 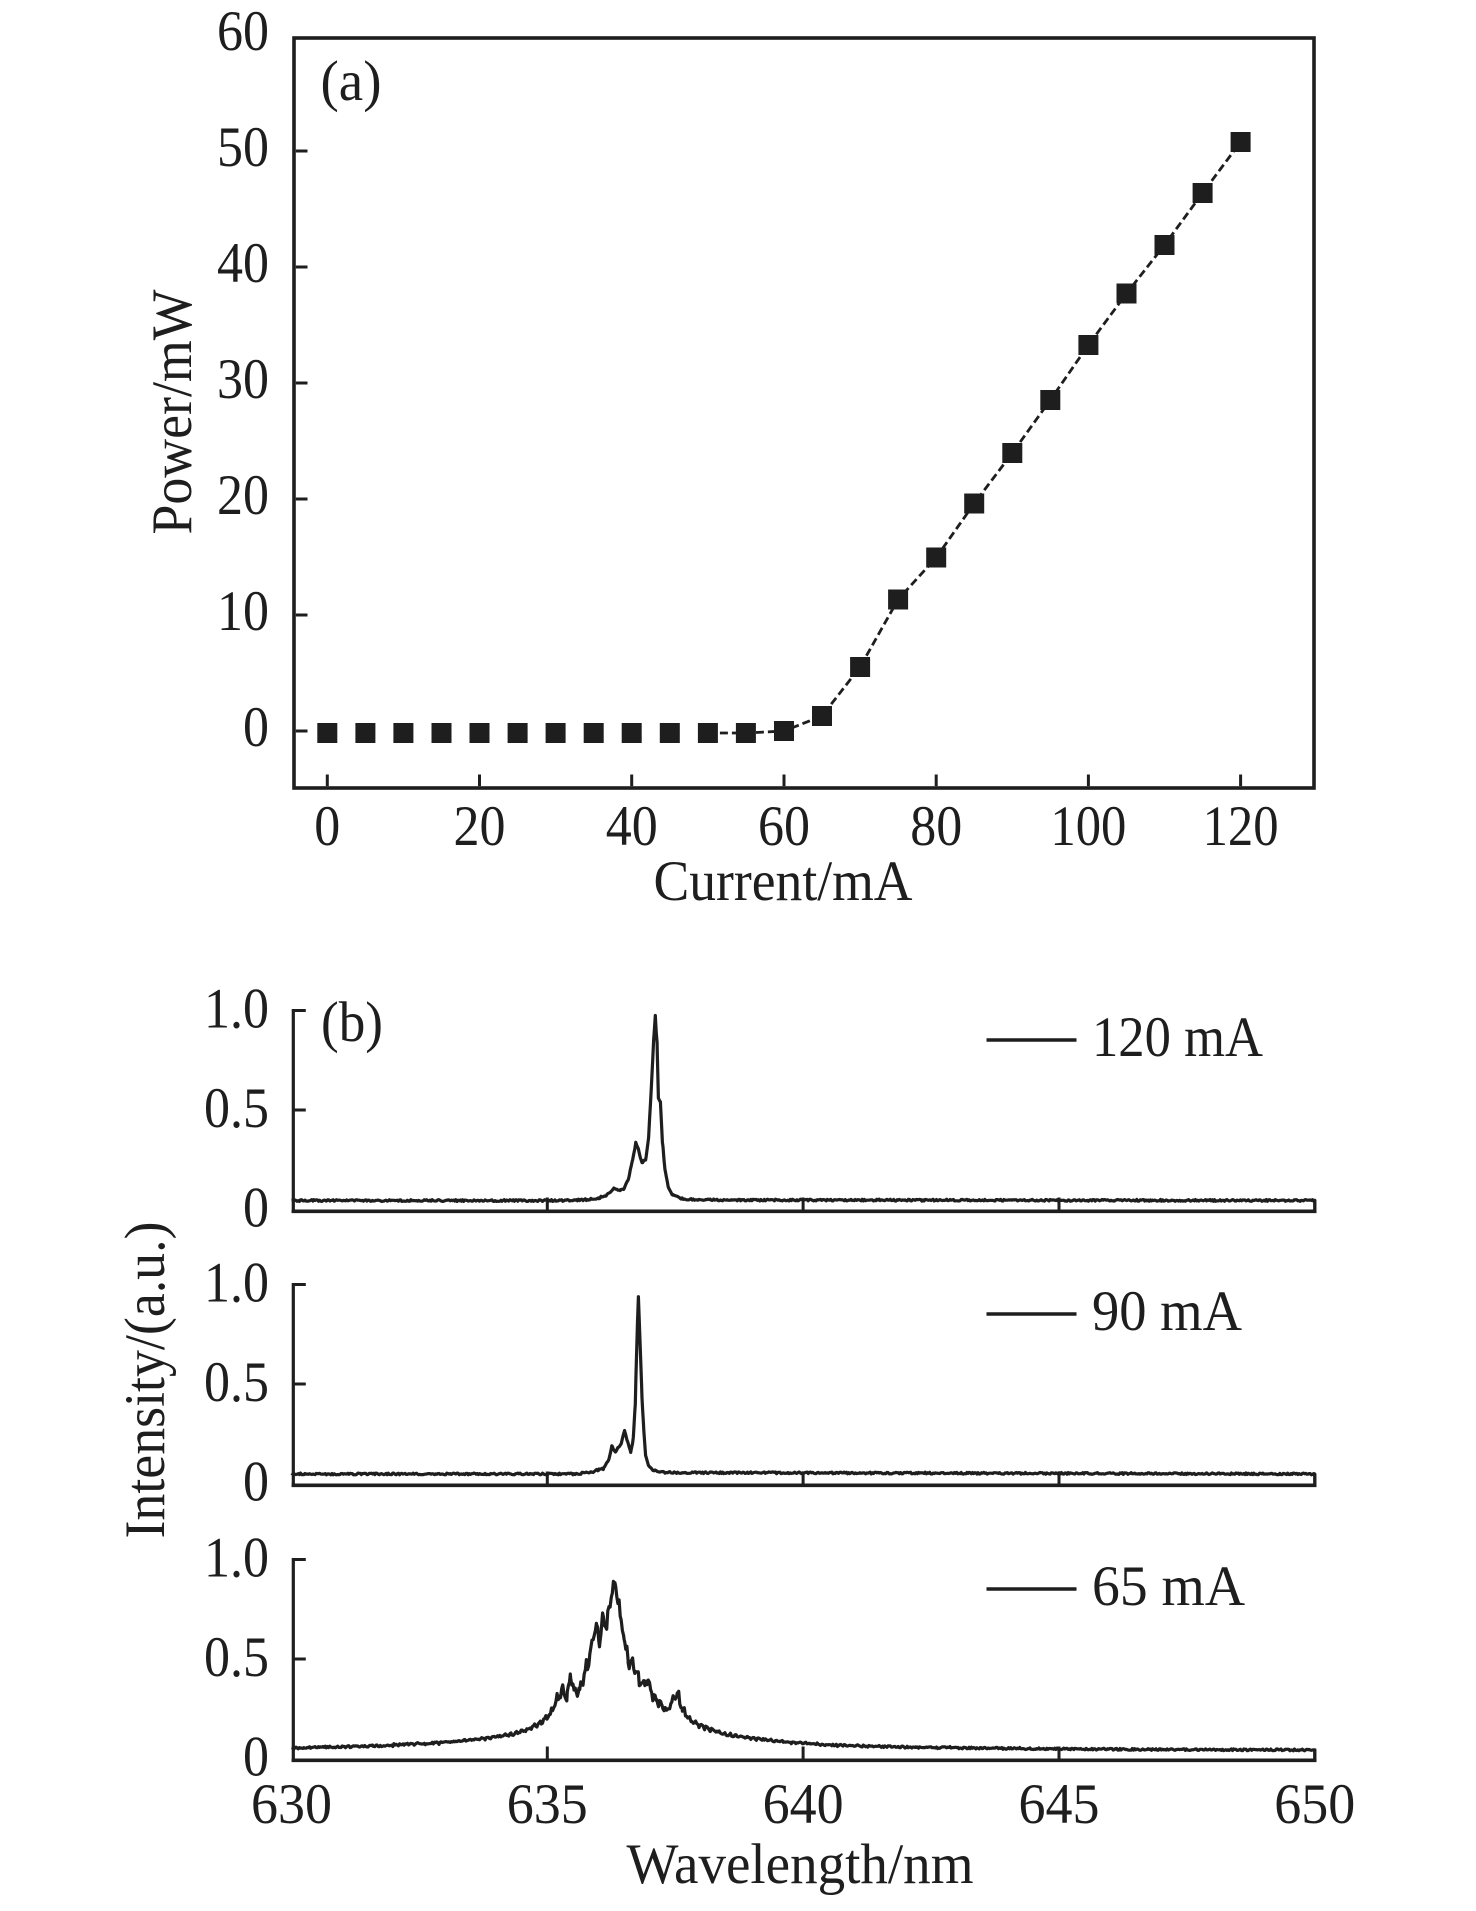 I want to click on svg-text: 650, so click(x=1314, y=1804).